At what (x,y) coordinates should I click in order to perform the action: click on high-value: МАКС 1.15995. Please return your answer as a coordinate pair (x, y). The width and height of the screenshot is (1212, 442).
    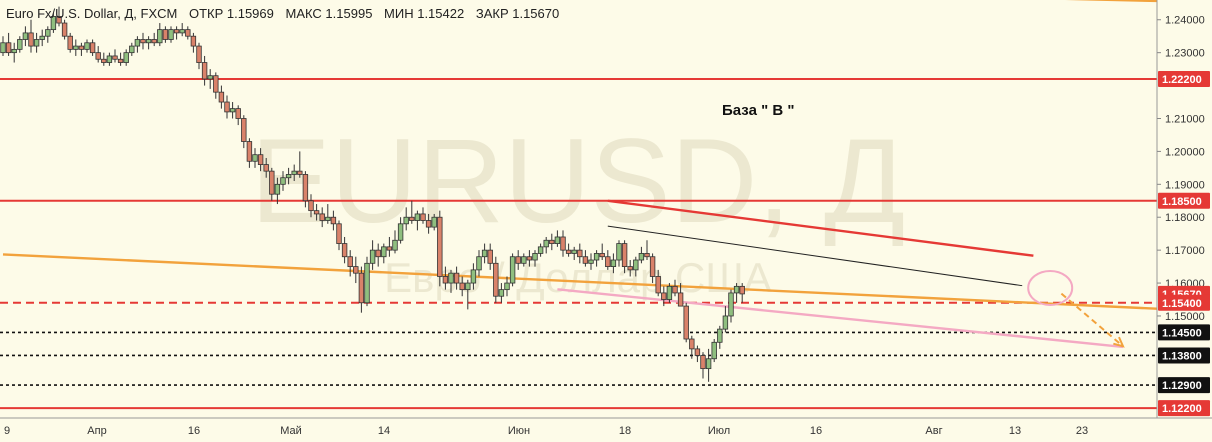
    Looking at the image, I should click on (329, 13).